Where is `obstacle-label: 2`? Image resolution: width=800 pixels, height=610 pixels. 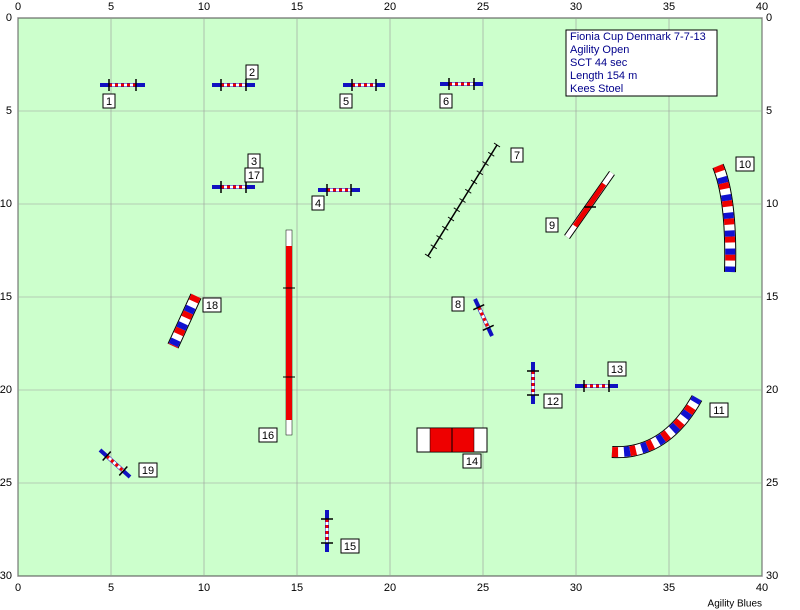
obstacle-label: 2 is located at coordinates (252, 73).